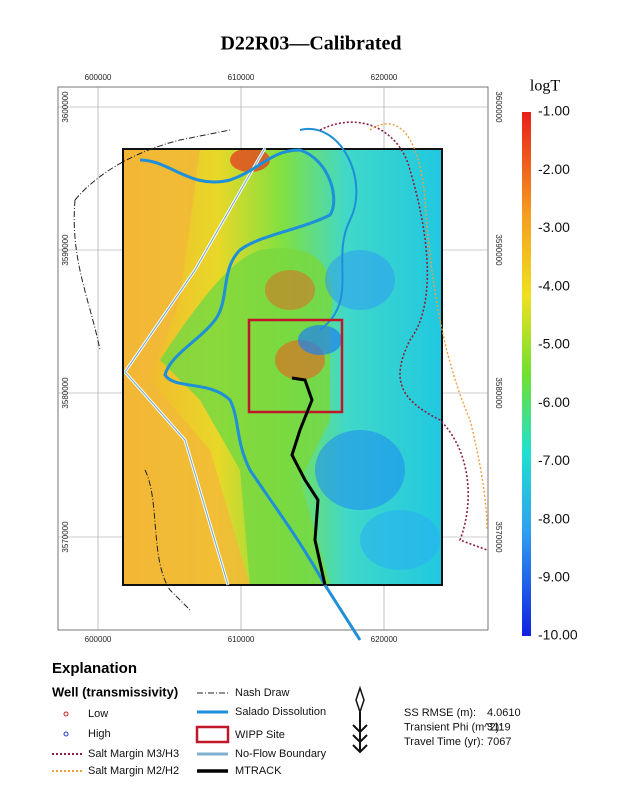 This screenshot has height=807, width=623. I want to click on wipp-symbol, so click(212, 734).